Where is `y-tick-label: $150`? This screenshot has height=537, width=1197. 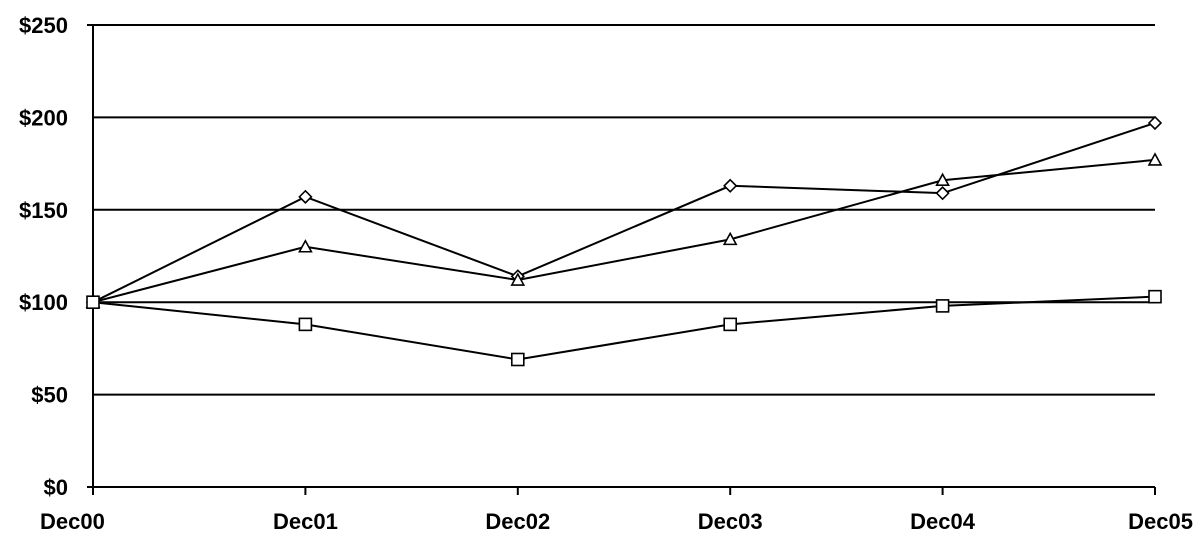
y-tick-label: $150 is located at coordinates (43, 210).